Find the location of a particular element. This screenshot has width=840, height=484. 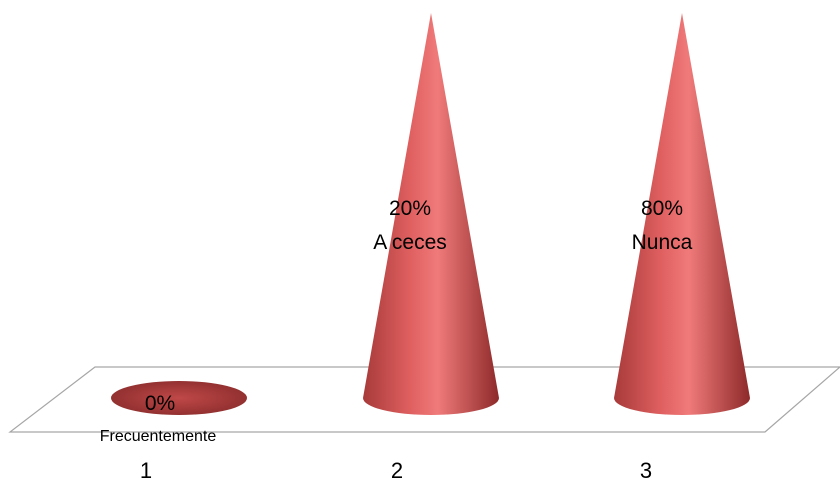

x-tick-label-3: 3 is located at coordinates (646, 470).